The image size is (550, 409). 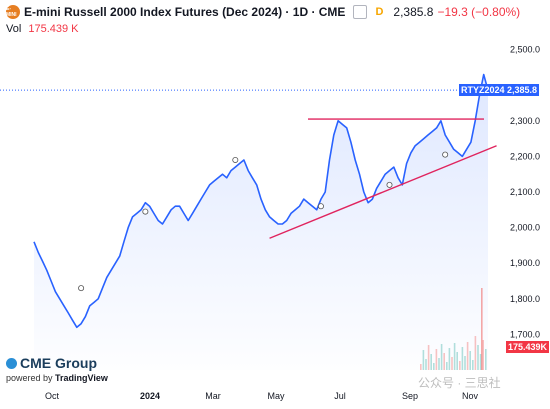 What do you see at coordinates (483, 90) in the screenshot?
I see `symbol-price-tag: RTYZ2024` at bounding box center [483, 90].